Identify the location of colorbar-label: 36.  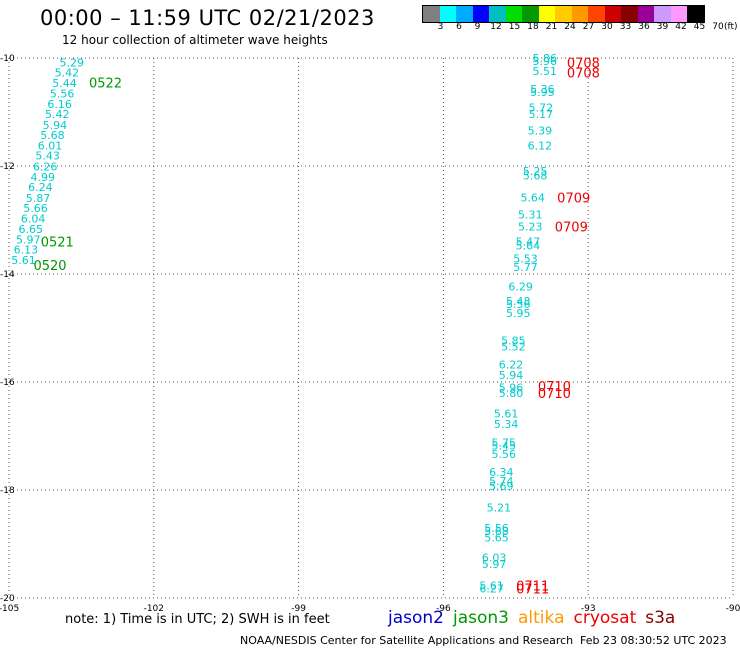
(644, 27).